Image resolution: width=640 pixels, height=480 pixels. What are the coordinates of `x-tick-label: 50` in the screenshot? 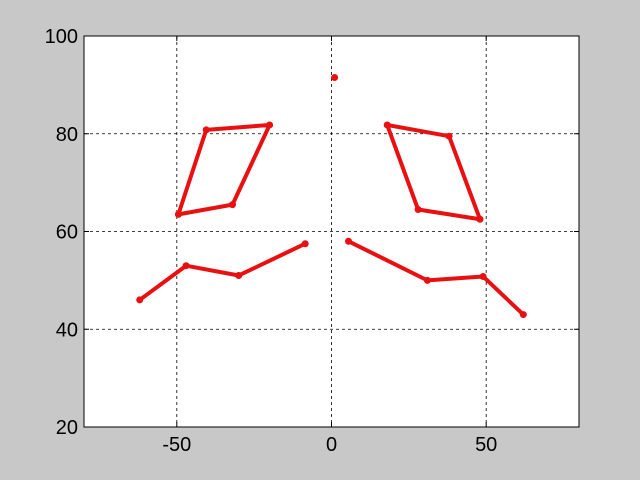 It's located at (486, 445).